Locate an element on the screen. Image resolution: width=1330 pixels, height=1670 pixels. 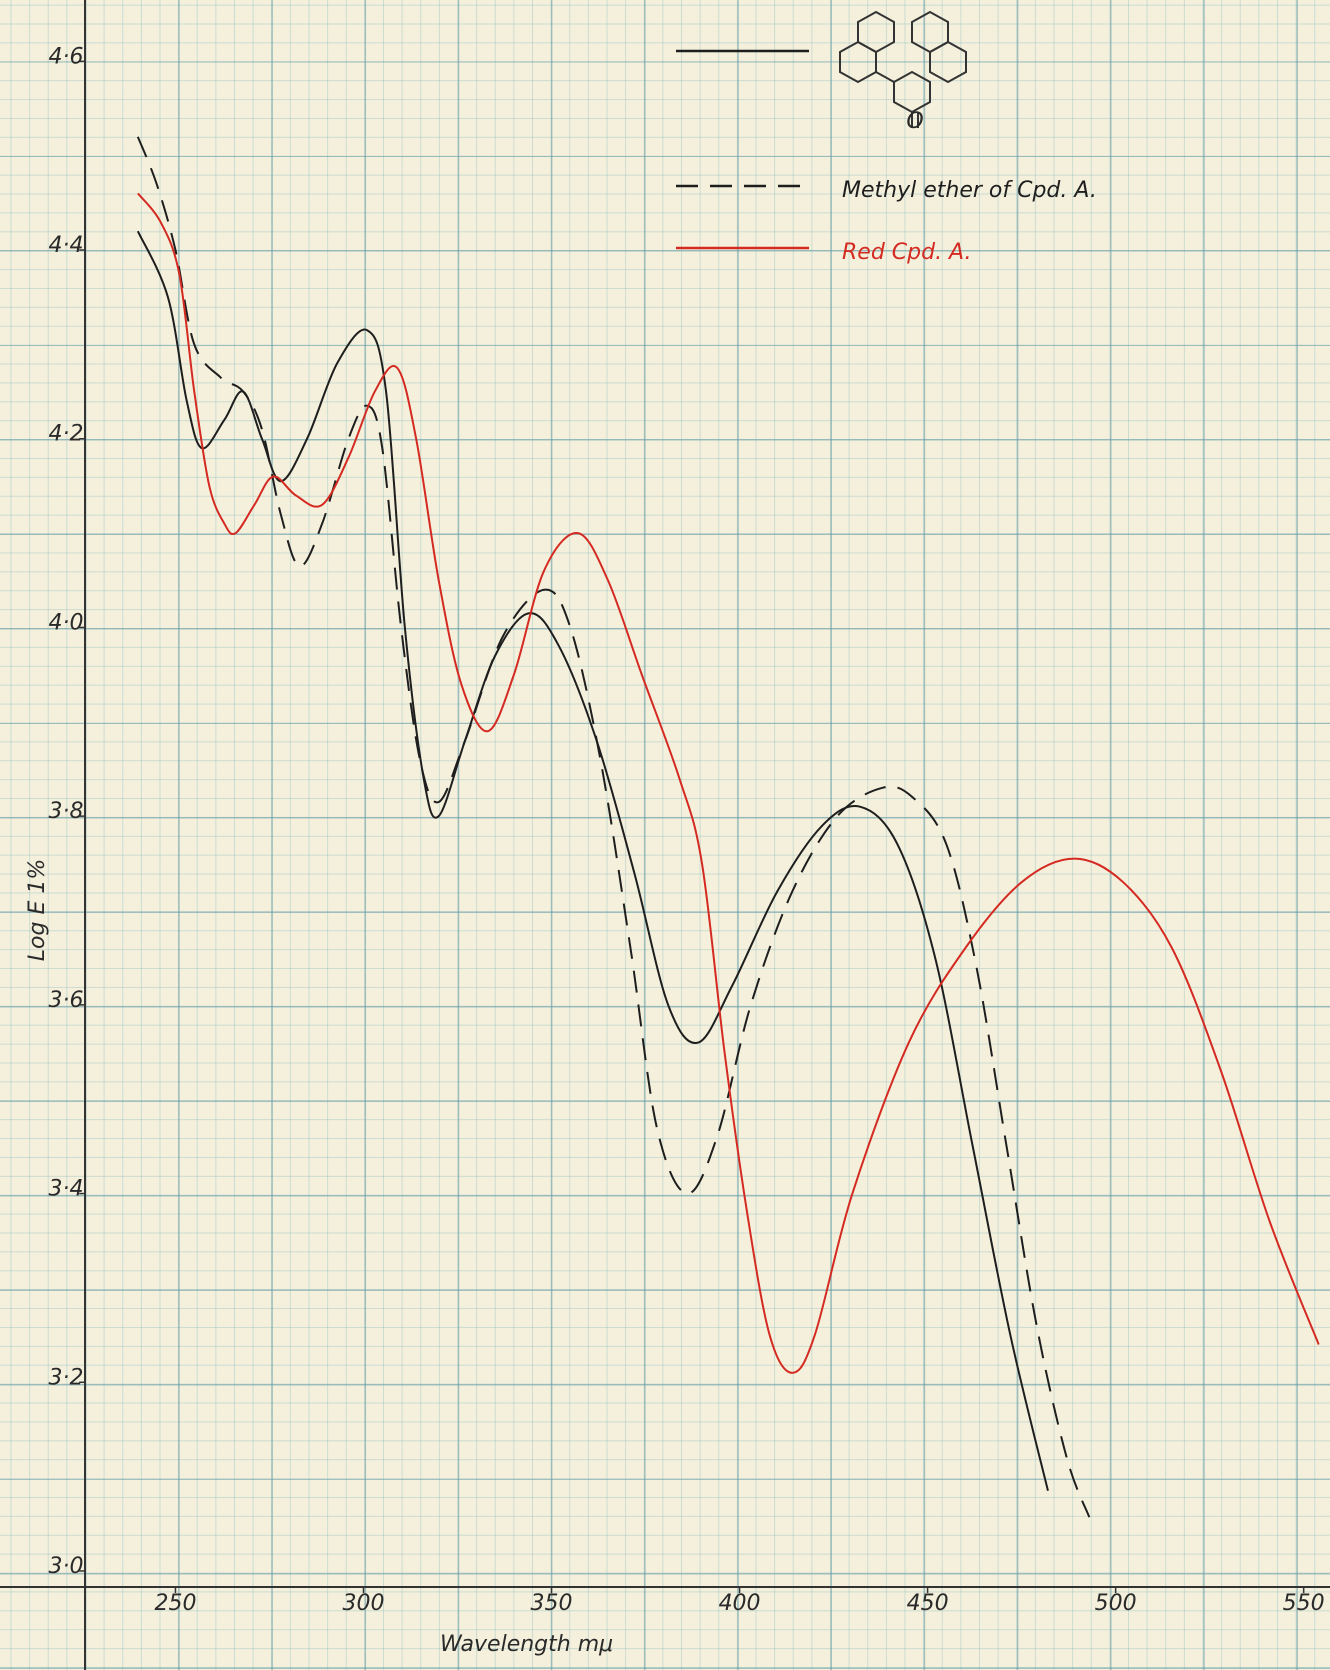
structure-oxygen-label: O is located at coordinates (914, 121).